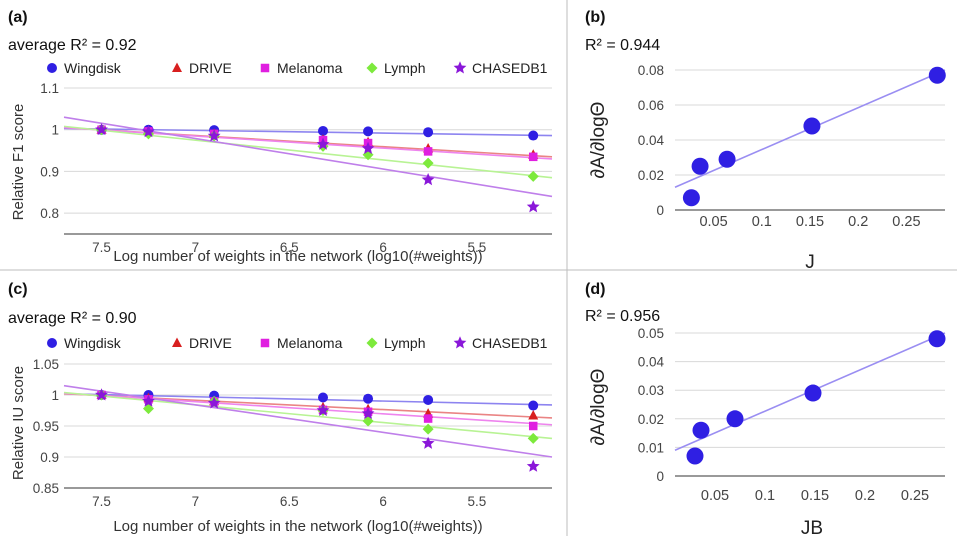 The height and width of the screenshot is (536, 957). I want to click on point-drive, so click(533, 414).